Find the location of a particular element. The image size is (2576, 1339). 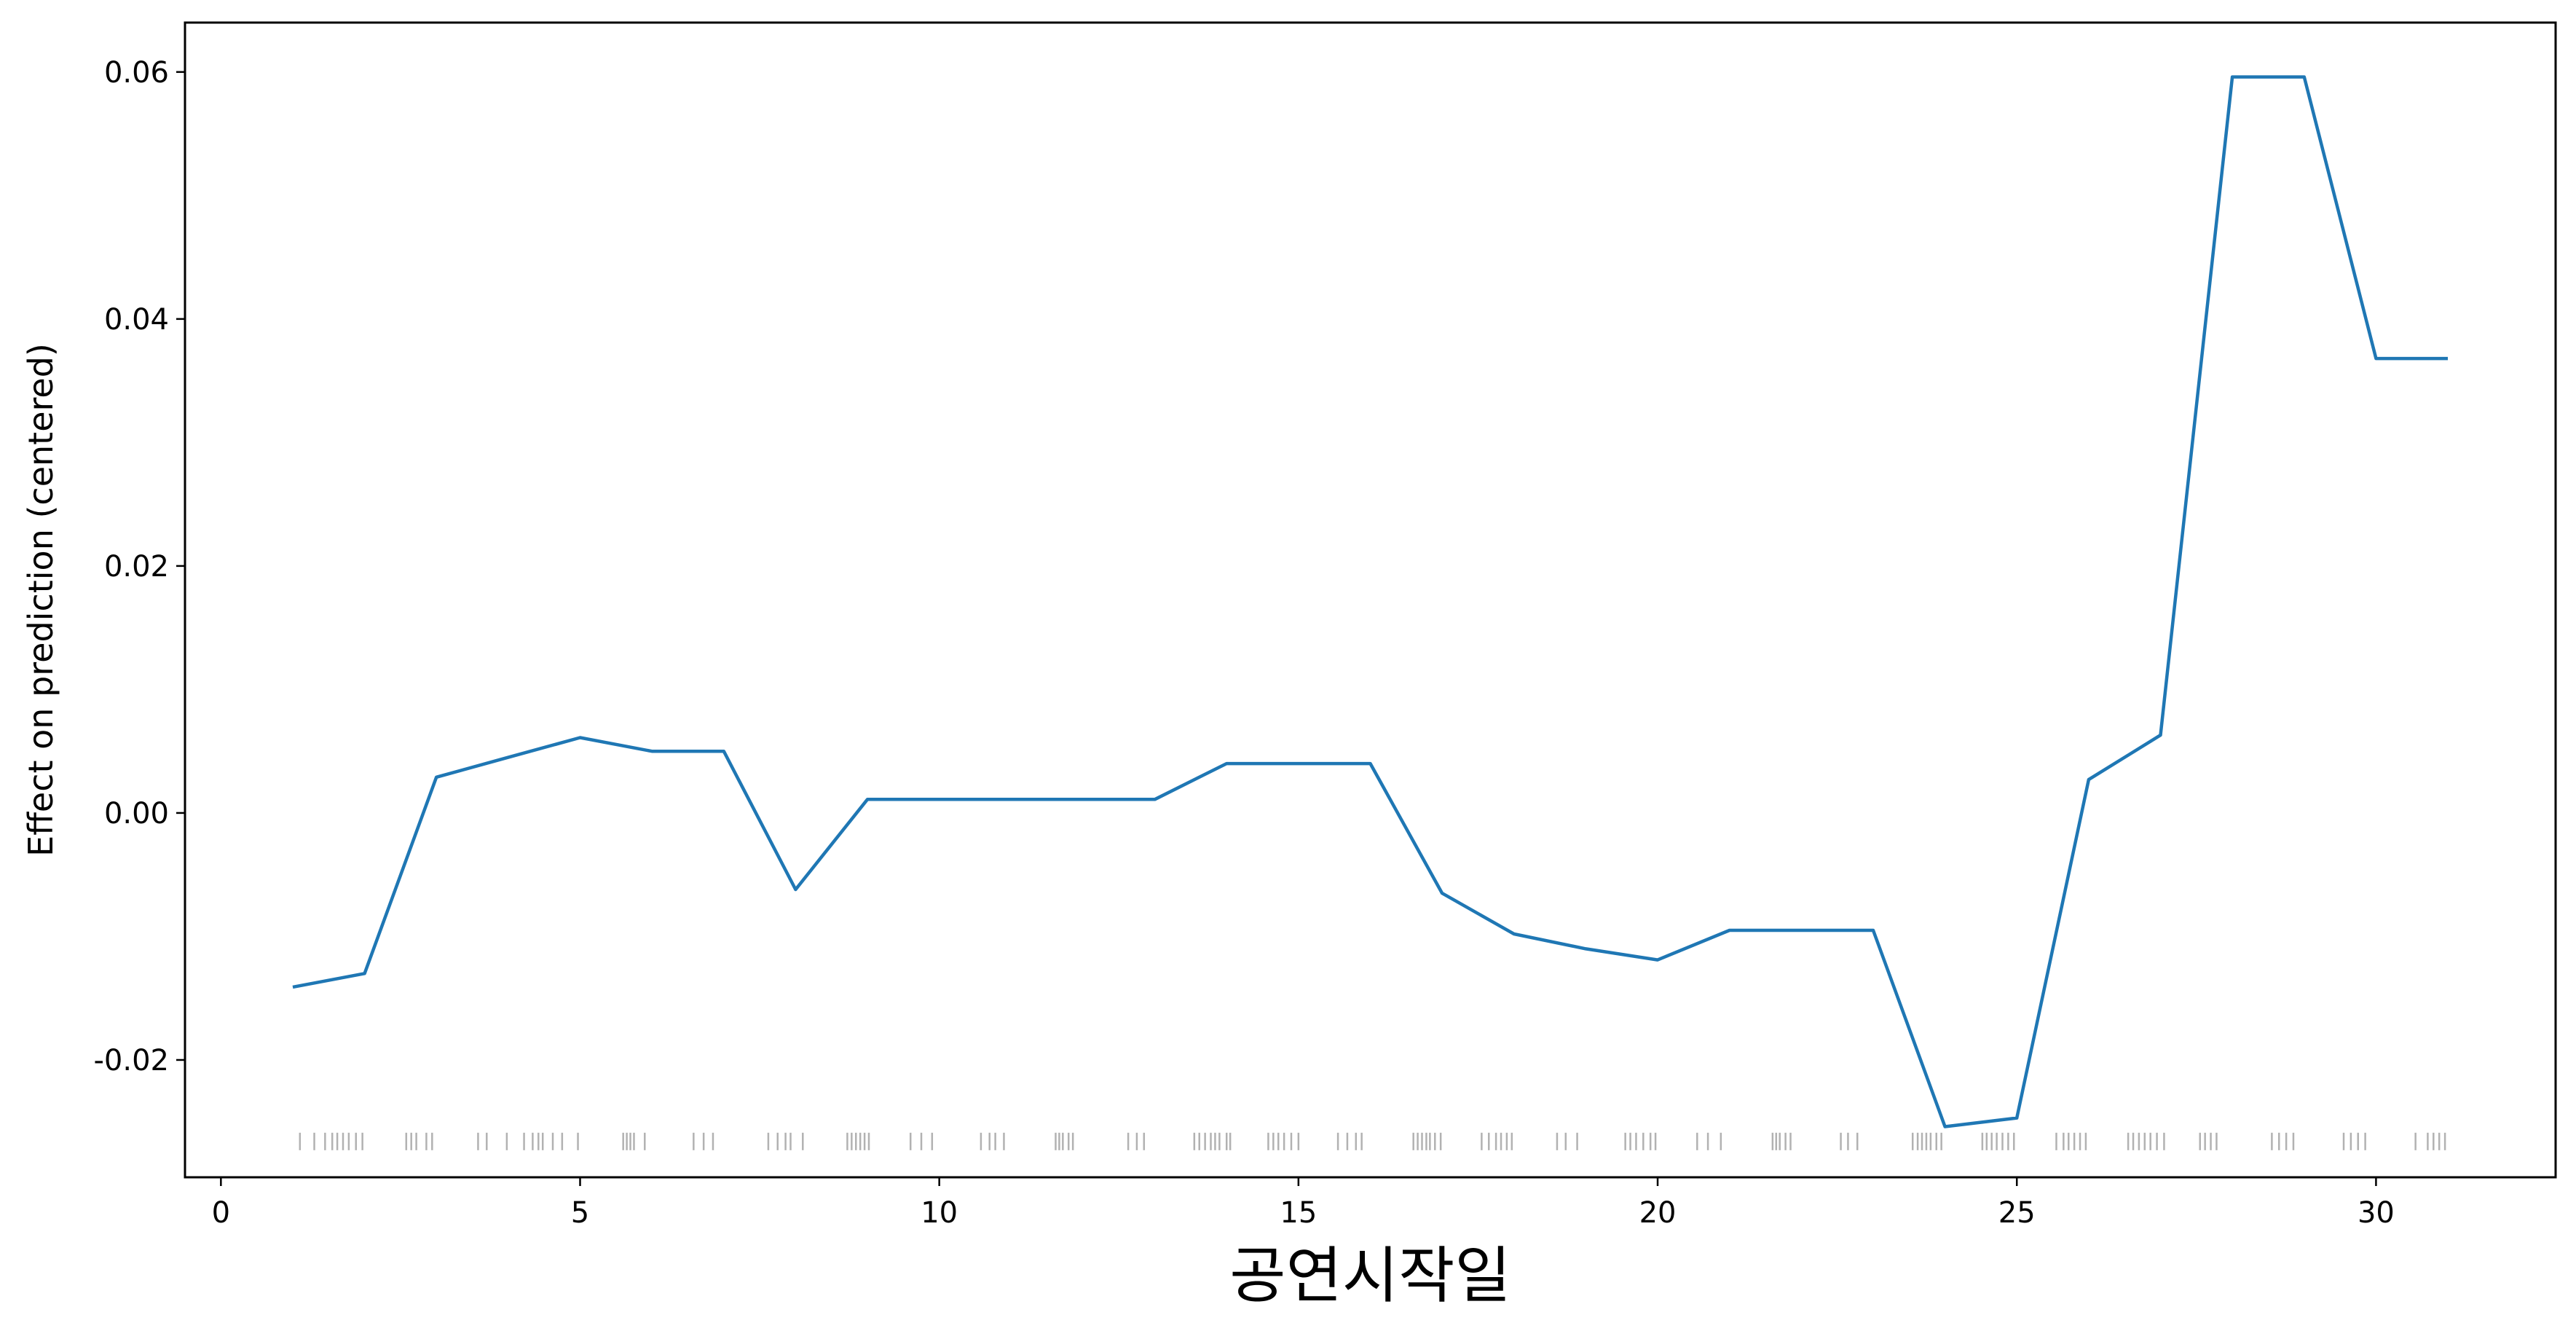

x-tick-label: 0 is located at coordinates (221, 1213).